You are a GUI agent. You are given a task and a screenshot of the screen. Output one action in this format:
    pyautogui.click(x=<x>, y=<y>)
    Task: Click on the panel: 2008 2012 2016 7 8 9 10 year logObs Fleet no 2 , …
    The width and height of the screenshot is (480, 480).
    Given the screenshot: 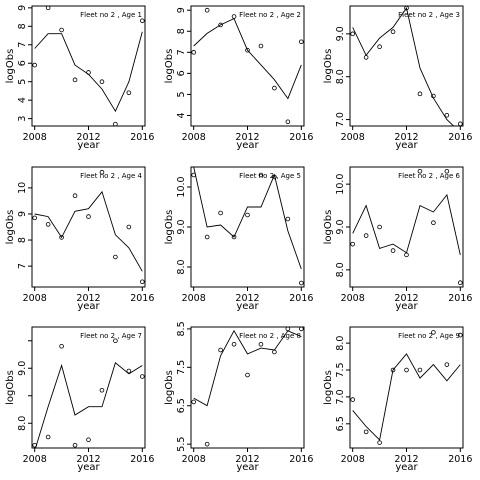 What is the action you would take?
    pyautogui.click(x=79, y=239)
    